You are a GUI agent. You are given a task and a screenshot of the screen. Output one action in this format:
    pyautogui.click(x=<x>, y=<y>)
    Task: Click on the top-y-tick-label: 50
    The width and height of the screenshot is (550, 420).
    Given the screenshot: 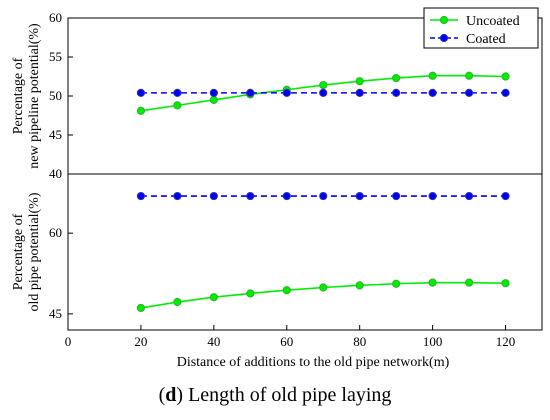 What is the action you would take?
    pyautogui.click(x=55, y=95)
    